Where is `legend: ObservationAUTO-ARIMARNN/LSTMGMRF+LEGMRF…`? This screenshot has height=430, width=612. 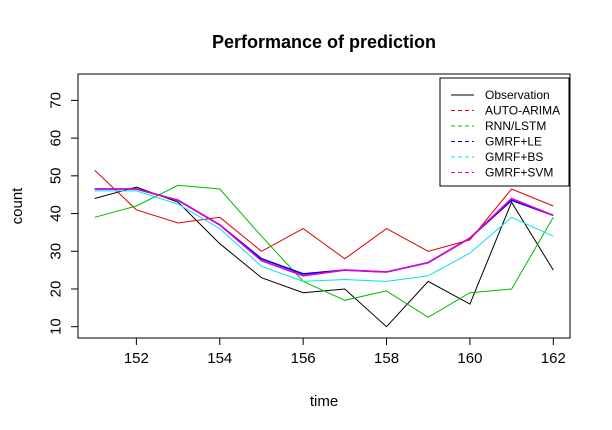
legend: ObservationAUTO-ARIMARNN/LSTMGMRF+LEGMRF… is located at coordinates (504, 132).